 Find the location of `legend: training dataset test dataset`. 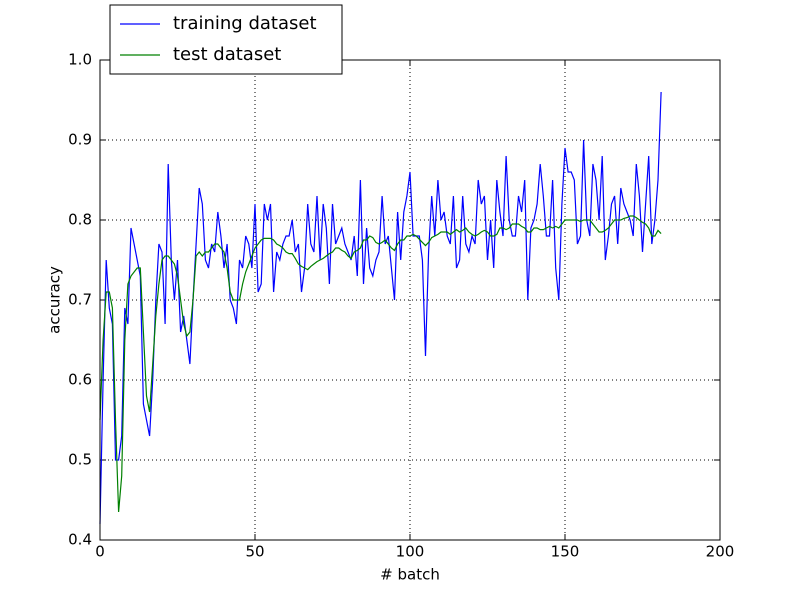

legend: training dataset test dataset is located at coordinates (226, 39).